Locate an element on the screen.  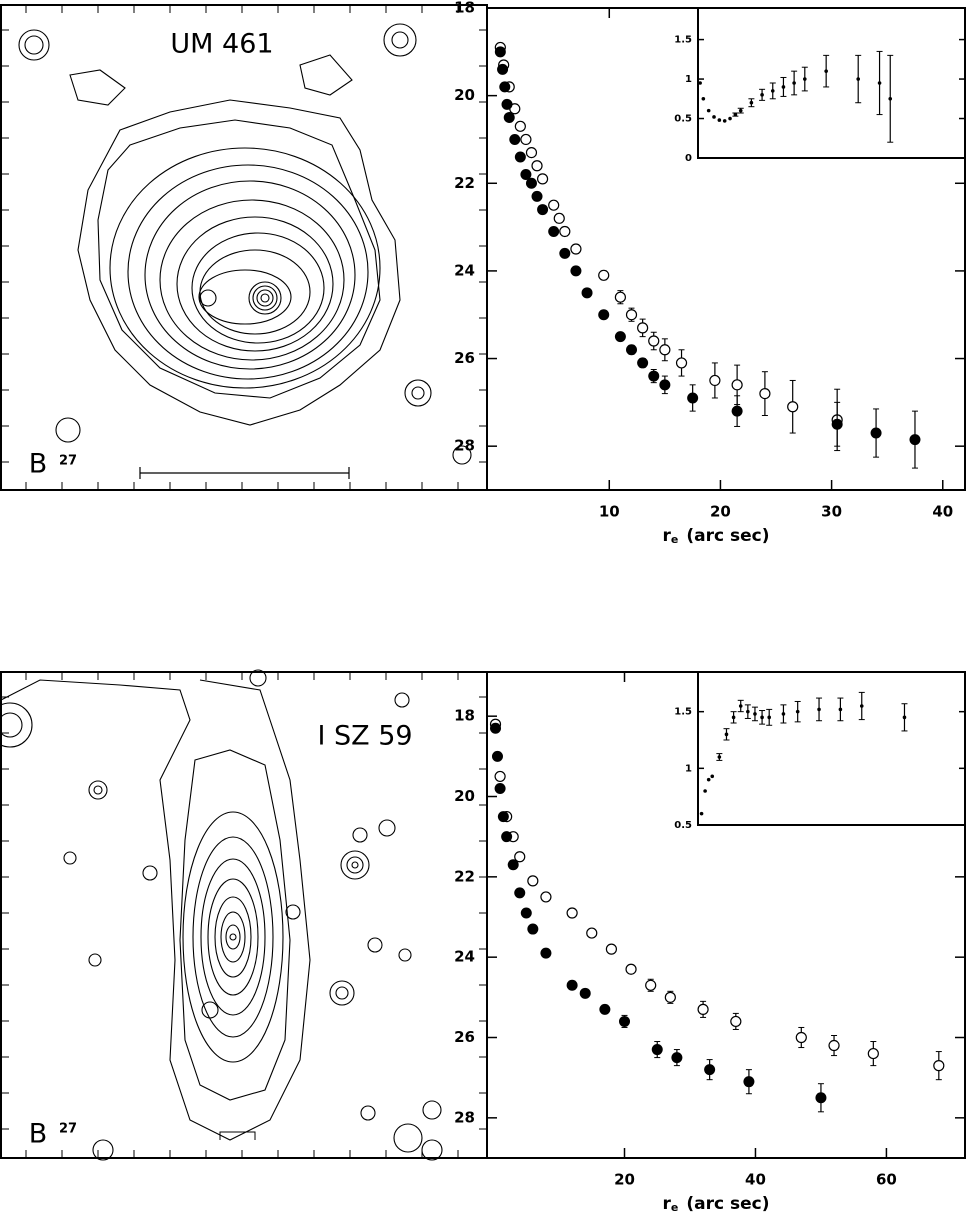
inset-chart: 0 0.5 1 1.5 is located at coordinates (820, 85).